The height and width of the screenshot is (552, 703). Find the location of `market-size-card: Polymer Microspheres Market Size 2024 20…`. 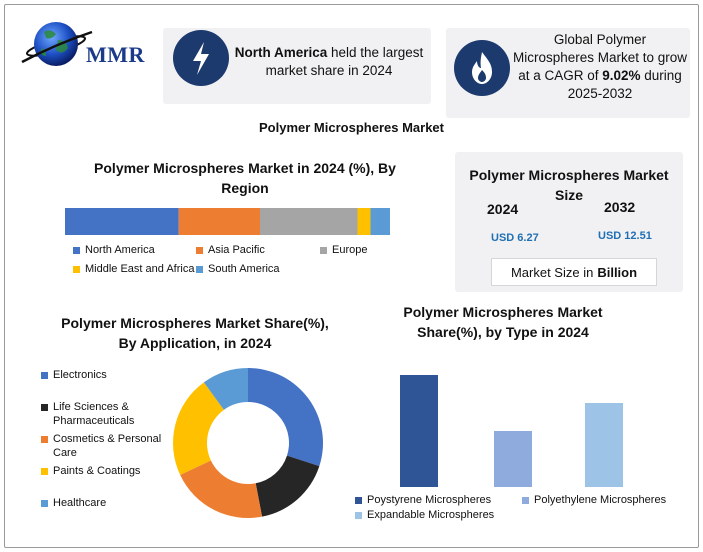

market-size-card: Polymer Microspheres Market Size 2024 20… is located at coordinates (569, 222).